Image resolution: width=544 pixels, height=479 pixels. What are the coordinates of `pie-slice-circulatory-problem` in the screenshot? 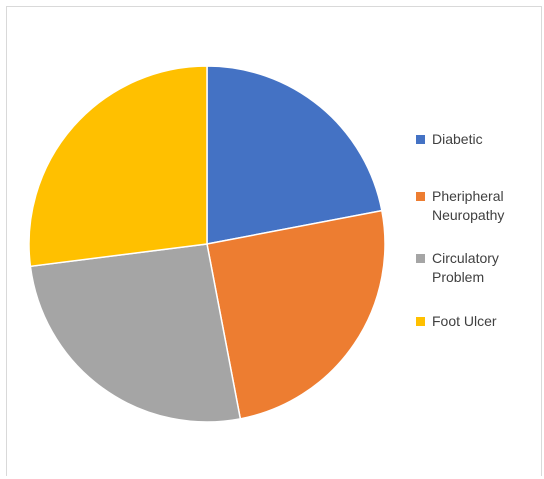 It's located at (135, 333).